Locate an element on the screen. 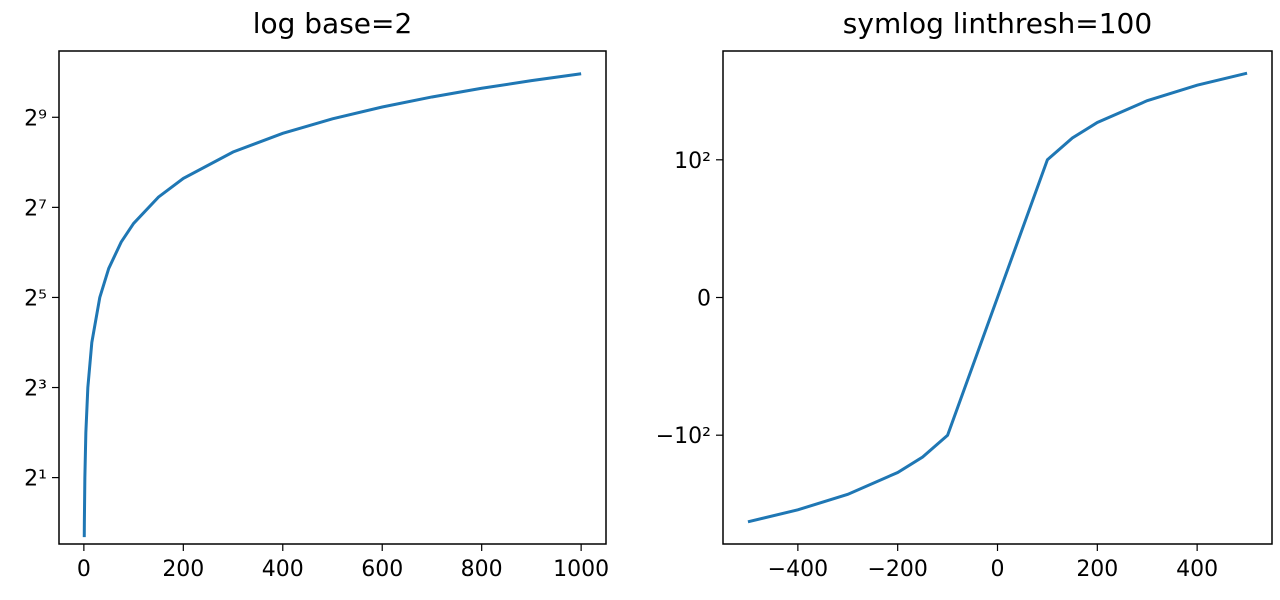 Image resolution: width=1280 pixels, height=600 pixels. x-tick-label: −200 is located at coordinates (897, 569).